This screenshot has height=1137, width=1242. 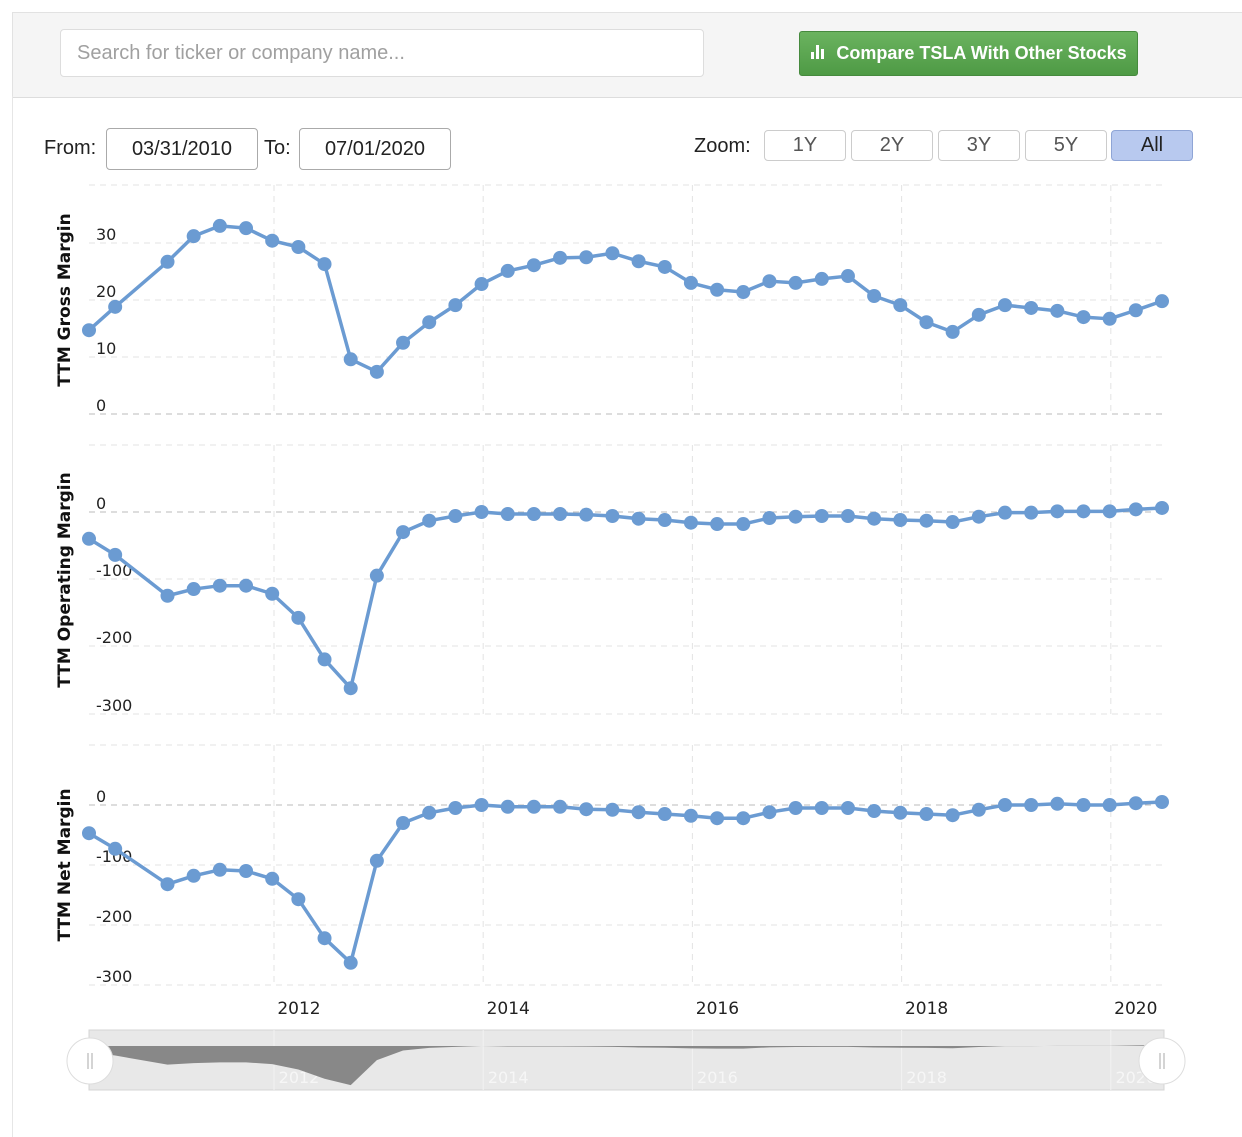 What do you see at coordinates (979, 145) in the screenshot?
I see `zoom-3y-button: 3Y` at bounding box center [979, 145].